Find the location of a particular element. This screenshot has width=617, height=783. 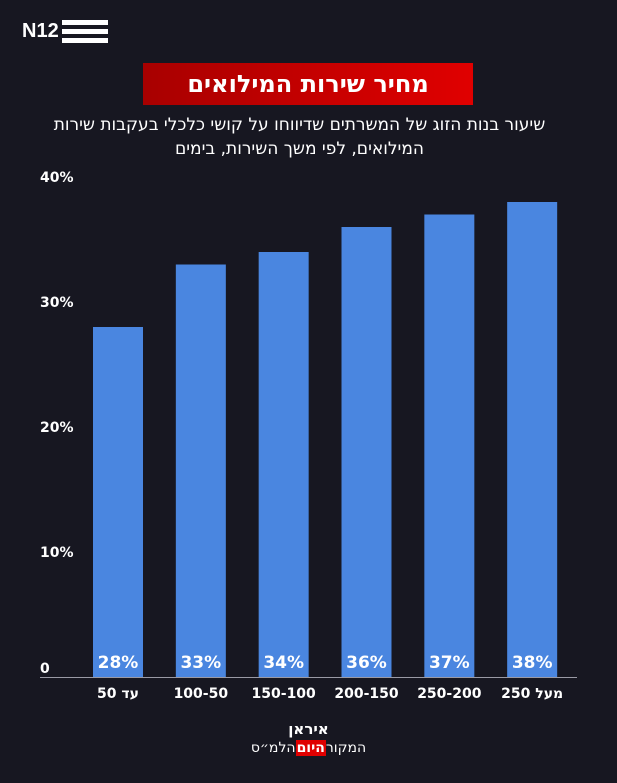

y-tick-label: 20% is located at coordinates (57, 428).